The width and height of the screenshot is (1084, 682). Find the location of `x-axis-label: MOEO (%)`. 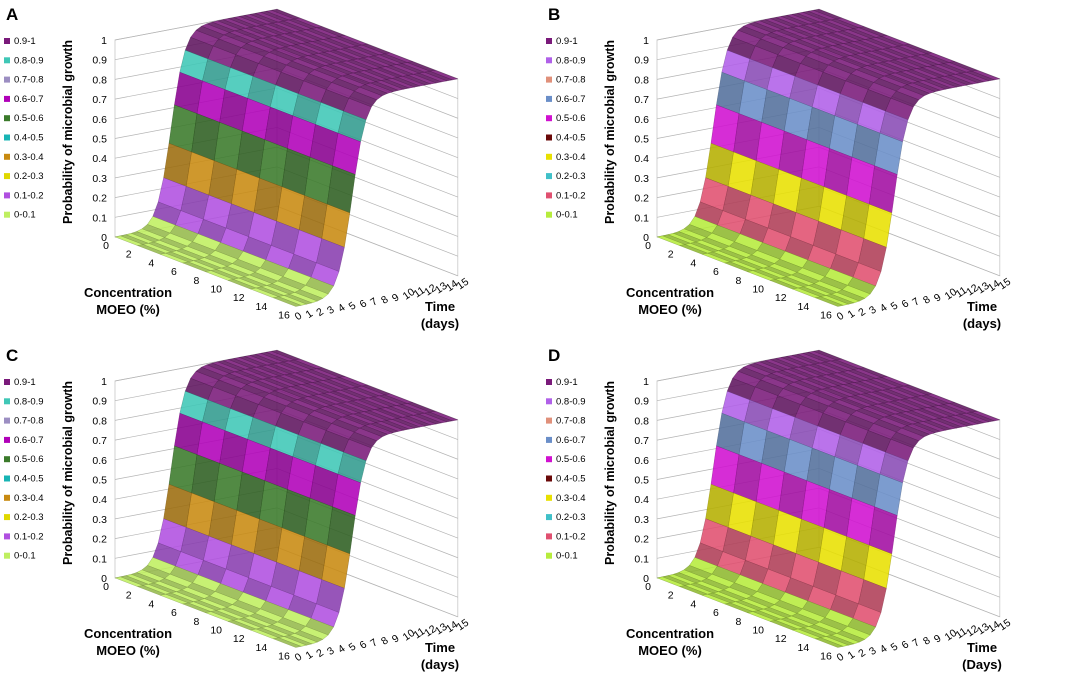

x-axis-label: MOEO (%) is located at coordinates (128, 309).